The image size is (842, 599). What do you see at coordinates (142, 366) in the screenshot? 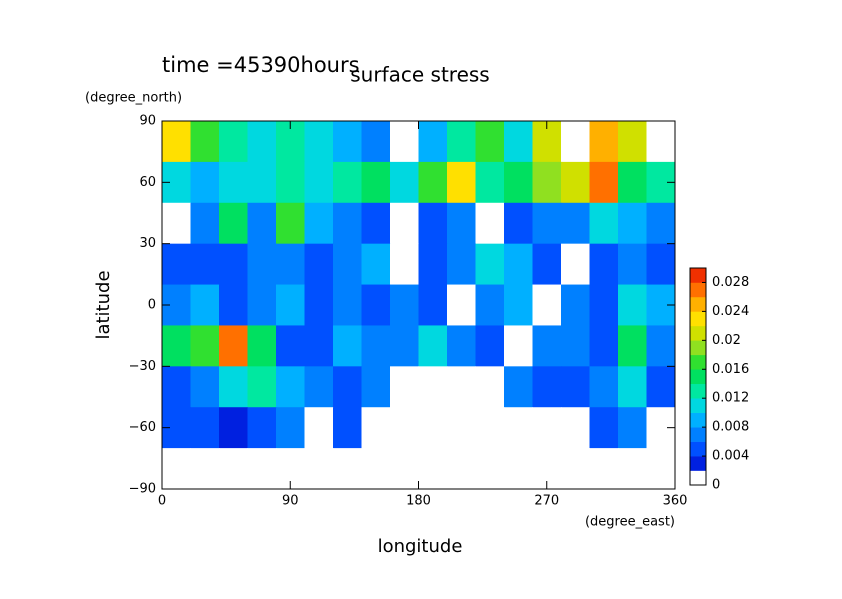
I see `y-tick-label: −30` at bounding box center [142, 366].